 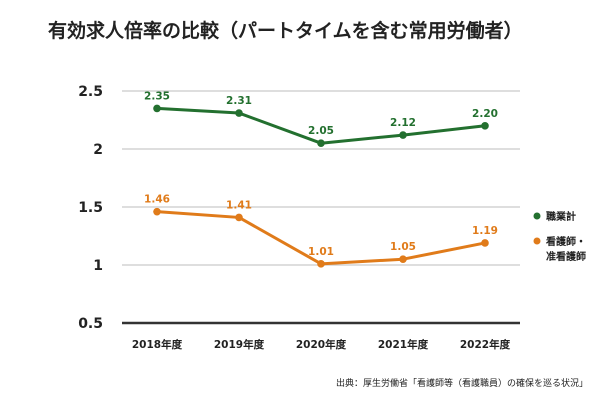 I want to click on y-tick-label: 1.5, so click(x=90, y=208).